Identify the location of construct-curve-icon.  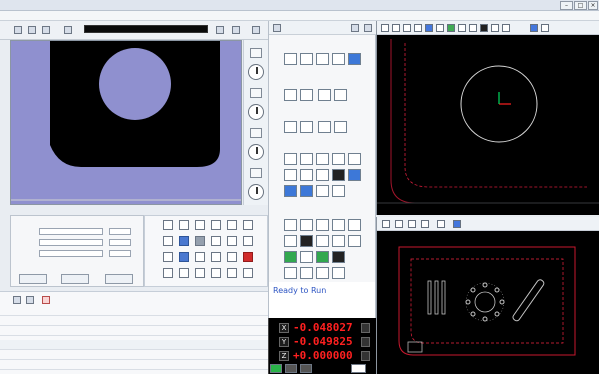
(338, 273).